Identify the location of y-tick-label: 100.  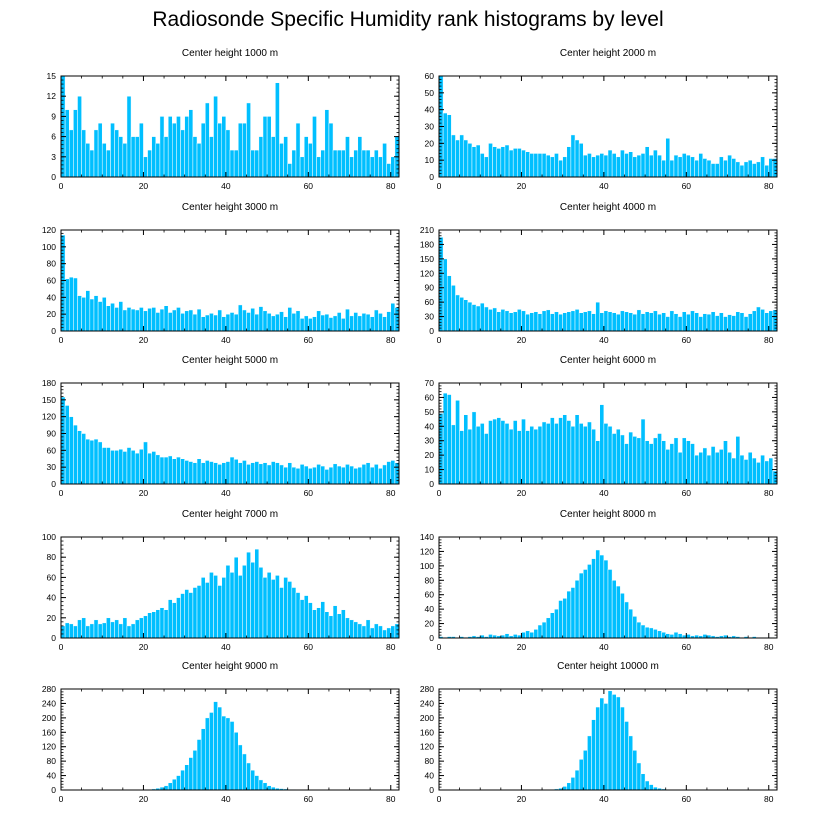
(49, 537).